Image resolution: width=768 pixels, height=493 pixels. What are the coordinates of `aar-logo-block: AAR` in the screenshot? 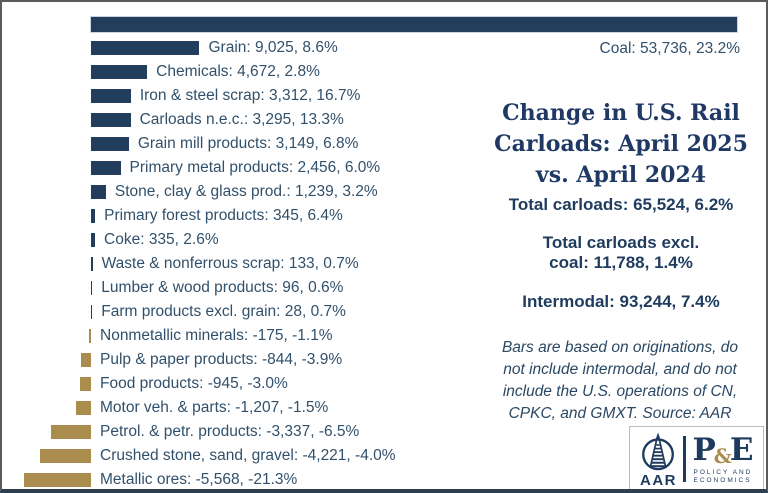 It's located at (658, 459).